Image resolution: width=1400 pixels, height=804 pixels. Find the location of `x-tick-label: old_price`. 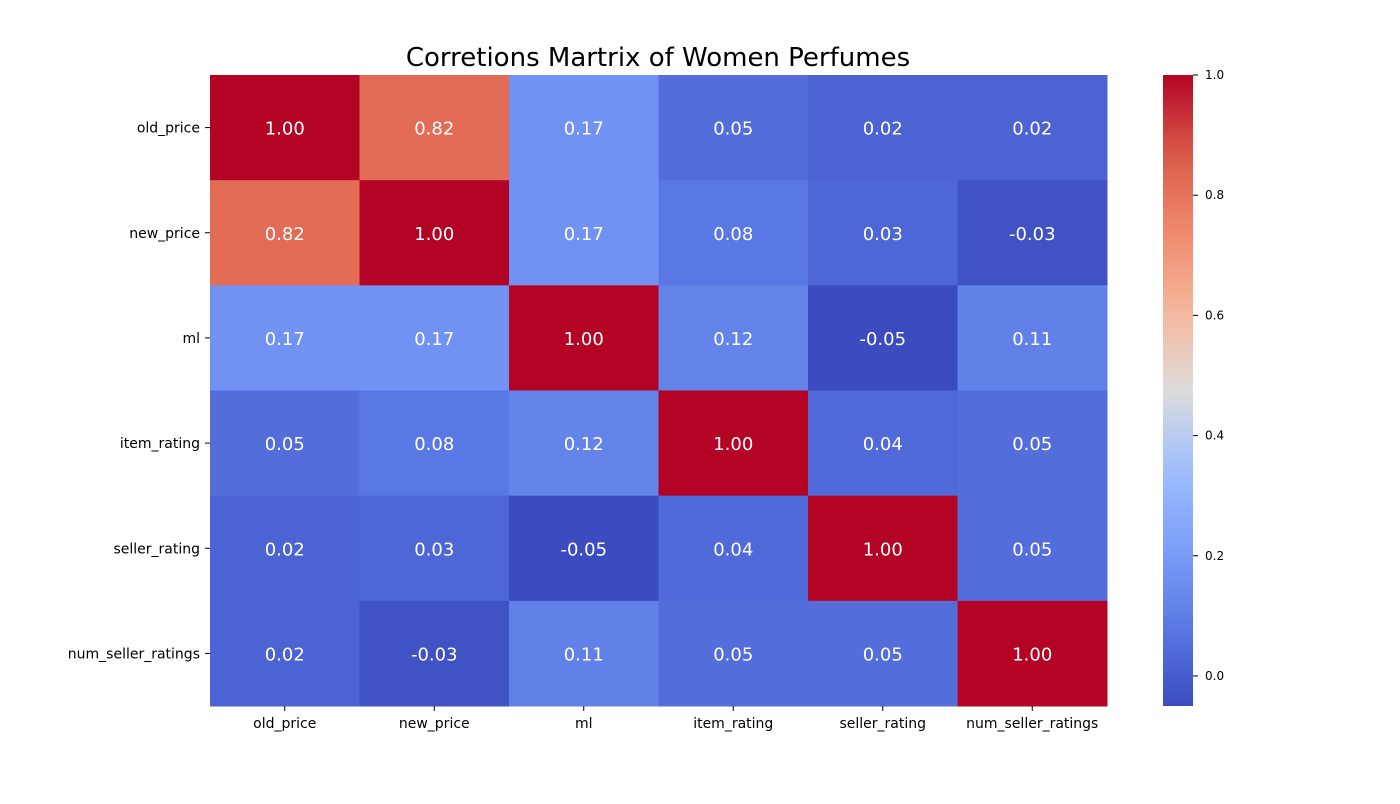

x-tick-label: old_price is located at coordinates (284, 724).